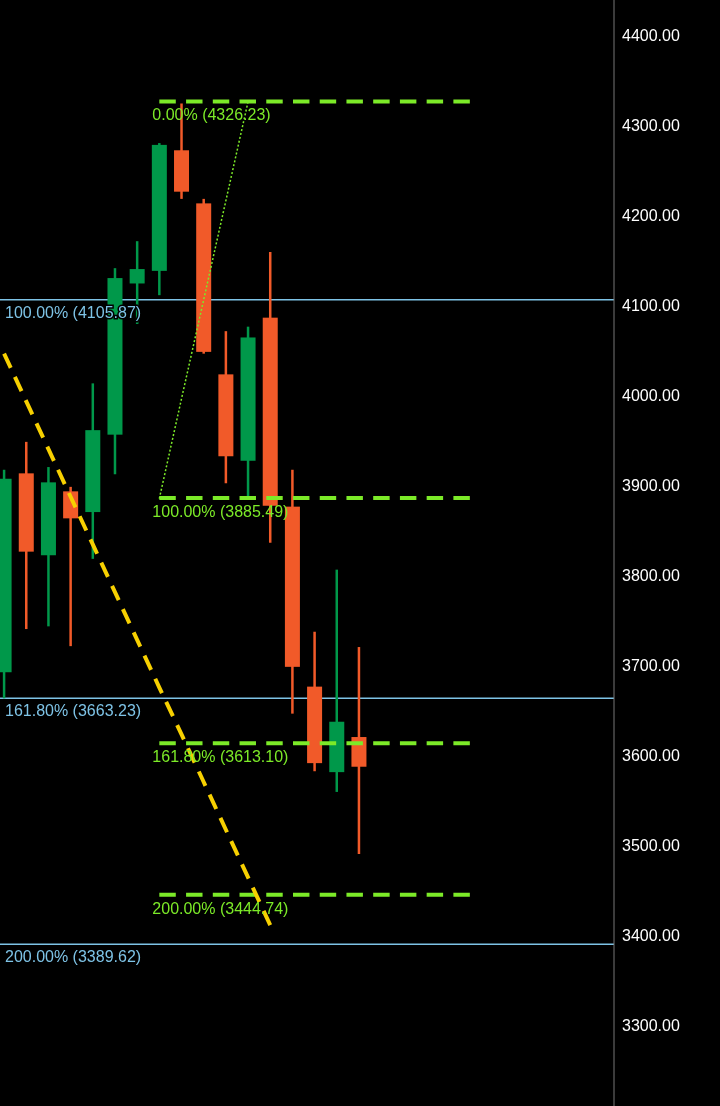 The image size is (720, 1106). I want to click on ref-line-label: 161.80% (3663.23), so click(73, 711).